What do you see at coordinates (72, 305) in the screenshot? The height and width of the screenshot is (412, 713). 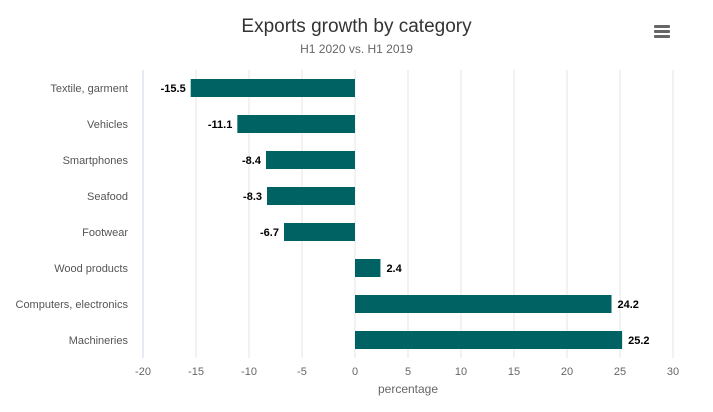 I see `category-label: Computers, electronics` at bounding box center [72, 305].